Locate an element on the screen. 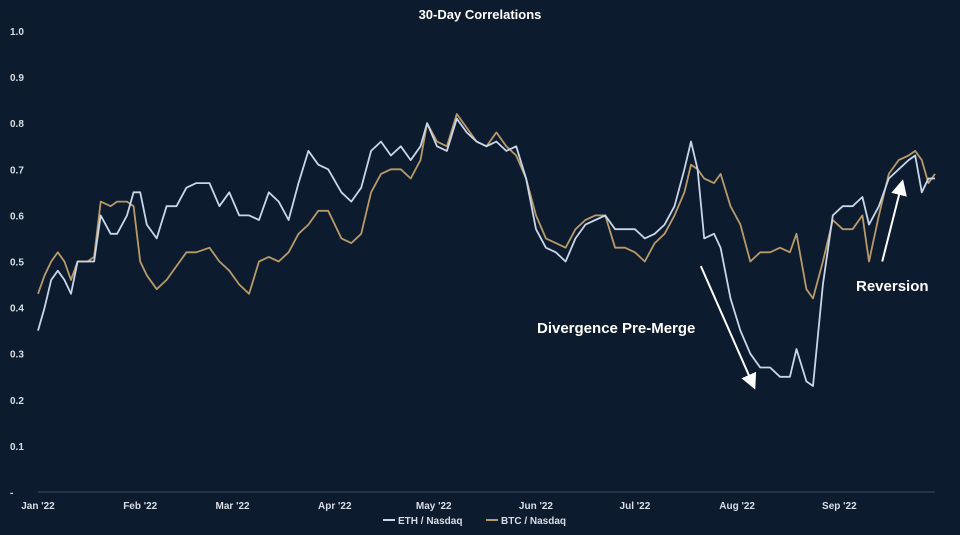  y-axis-ticks: - 0.1 0.2 0.3 0.4 0.5 0.6 0.7 0.8 0.9 1.0 is located at coordinates (17, 263).